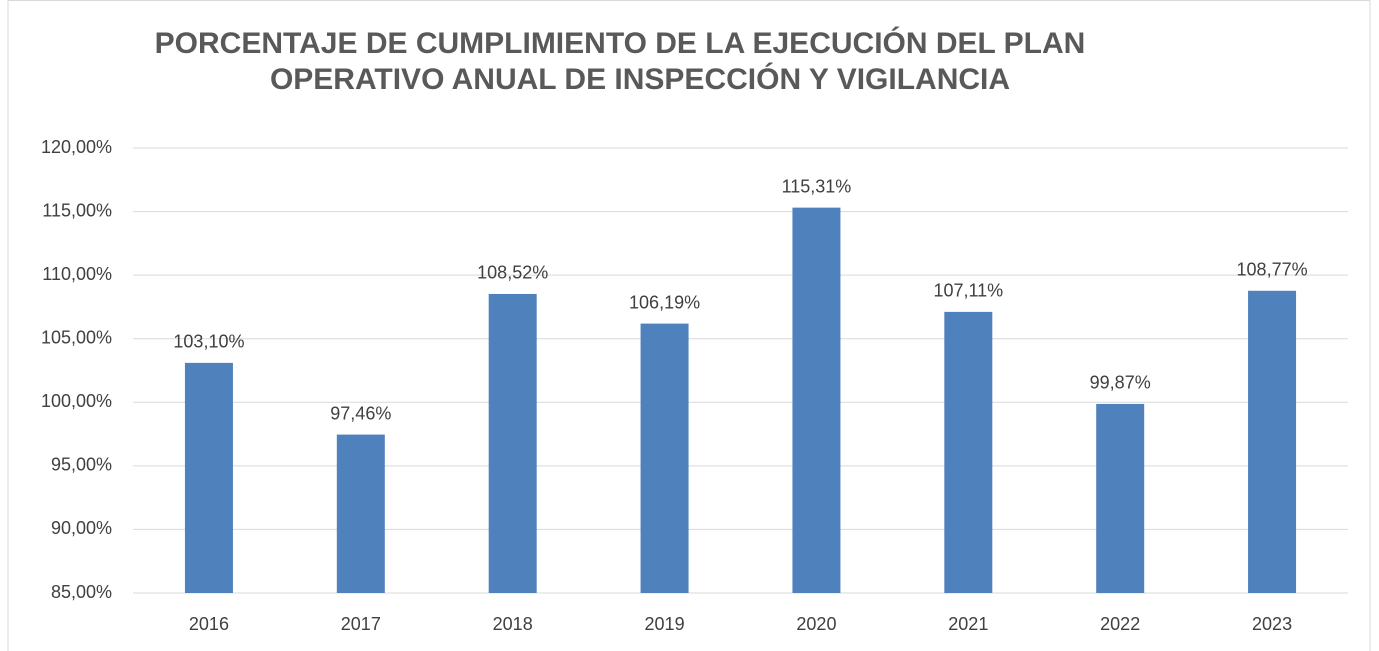  What do you see at coordinates (512, 273) in the screenshot?
I see `data-label: 108,52%` at bounding box center [512, 273].